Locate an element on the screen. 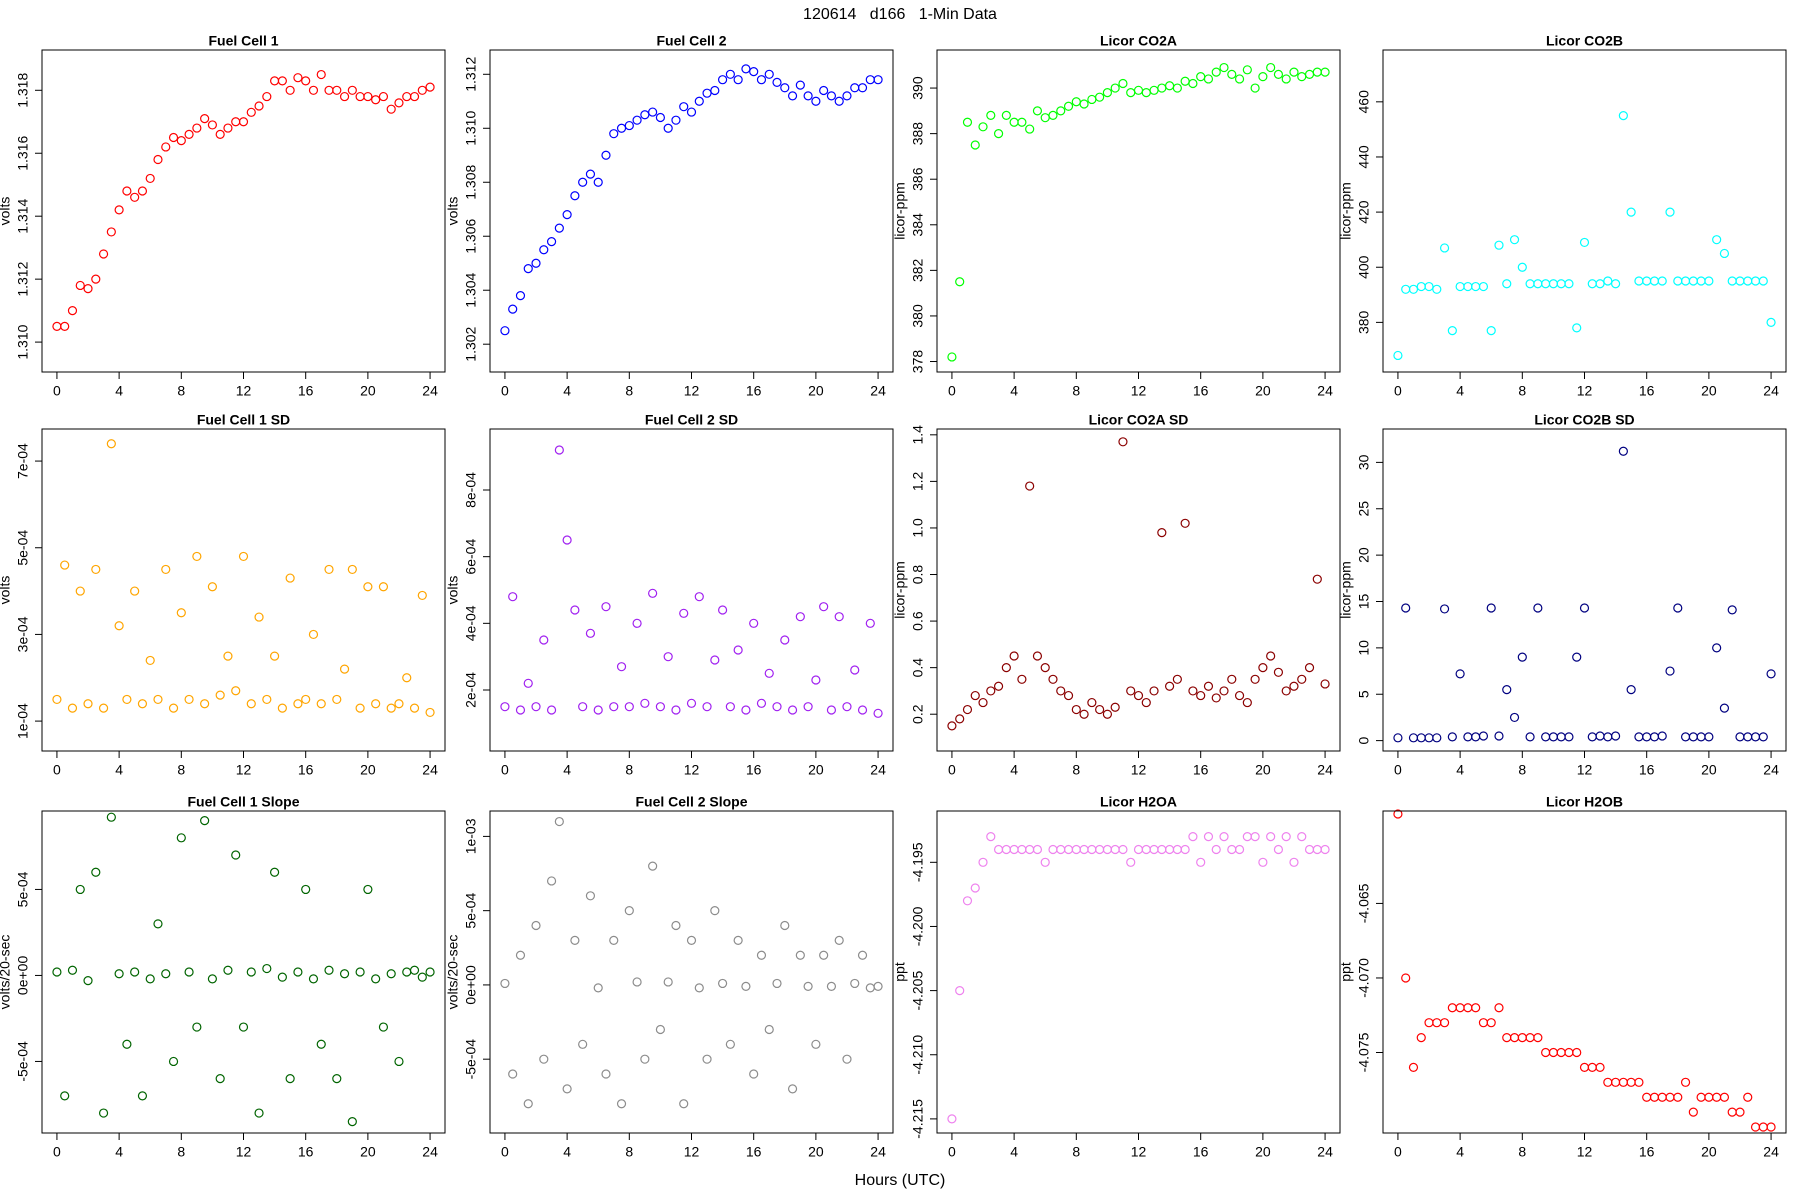 This screenshot has height=1200, width=1800. x-tick-label: 12 is located at coordinates (692, 391).